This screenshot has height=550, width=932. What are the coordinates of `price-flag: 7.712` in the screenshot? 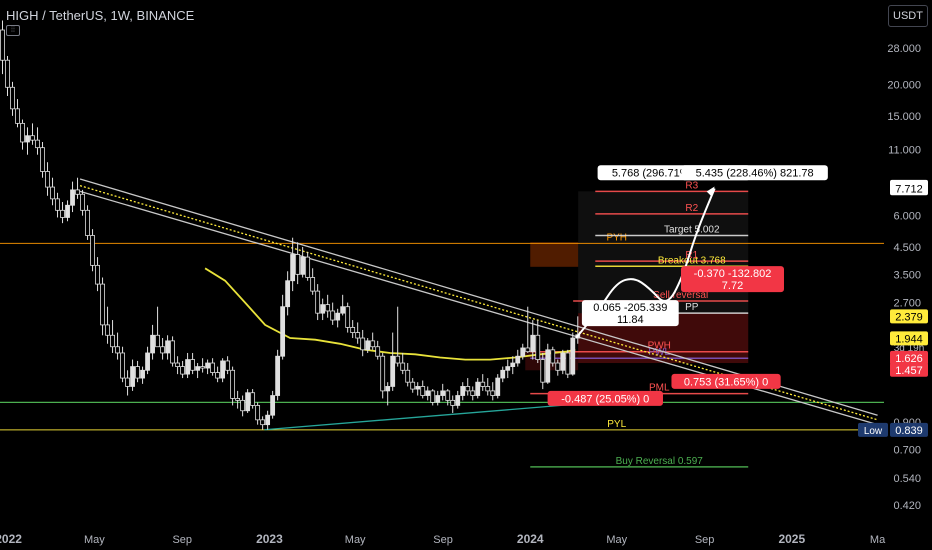 It's located at (909, 188).